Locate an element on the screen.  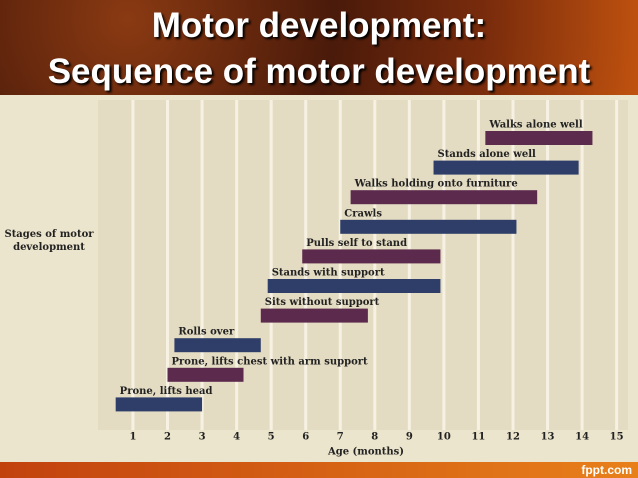
bar-label: Walks holding onto furniture is located at coordinates (436, 184).